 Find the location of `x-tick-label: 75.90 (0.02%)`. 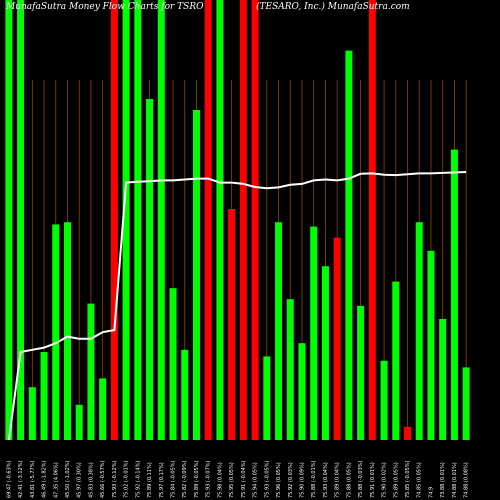

x-tick-label: 75.90 (0.02%) is located at coordinates (385, 480).